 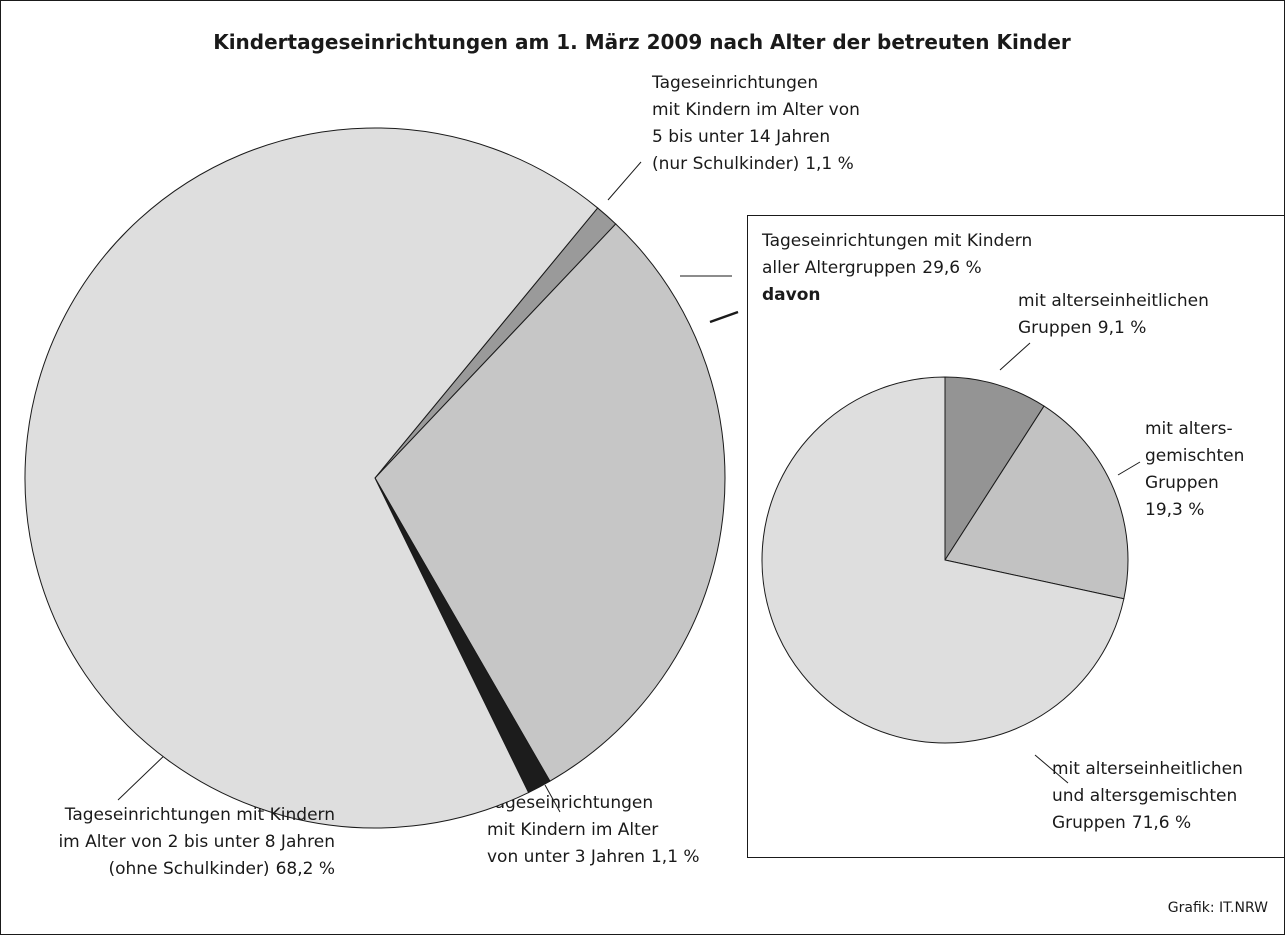 I want to click on slice-label: mit alters-, so click(x=1189, y=429).